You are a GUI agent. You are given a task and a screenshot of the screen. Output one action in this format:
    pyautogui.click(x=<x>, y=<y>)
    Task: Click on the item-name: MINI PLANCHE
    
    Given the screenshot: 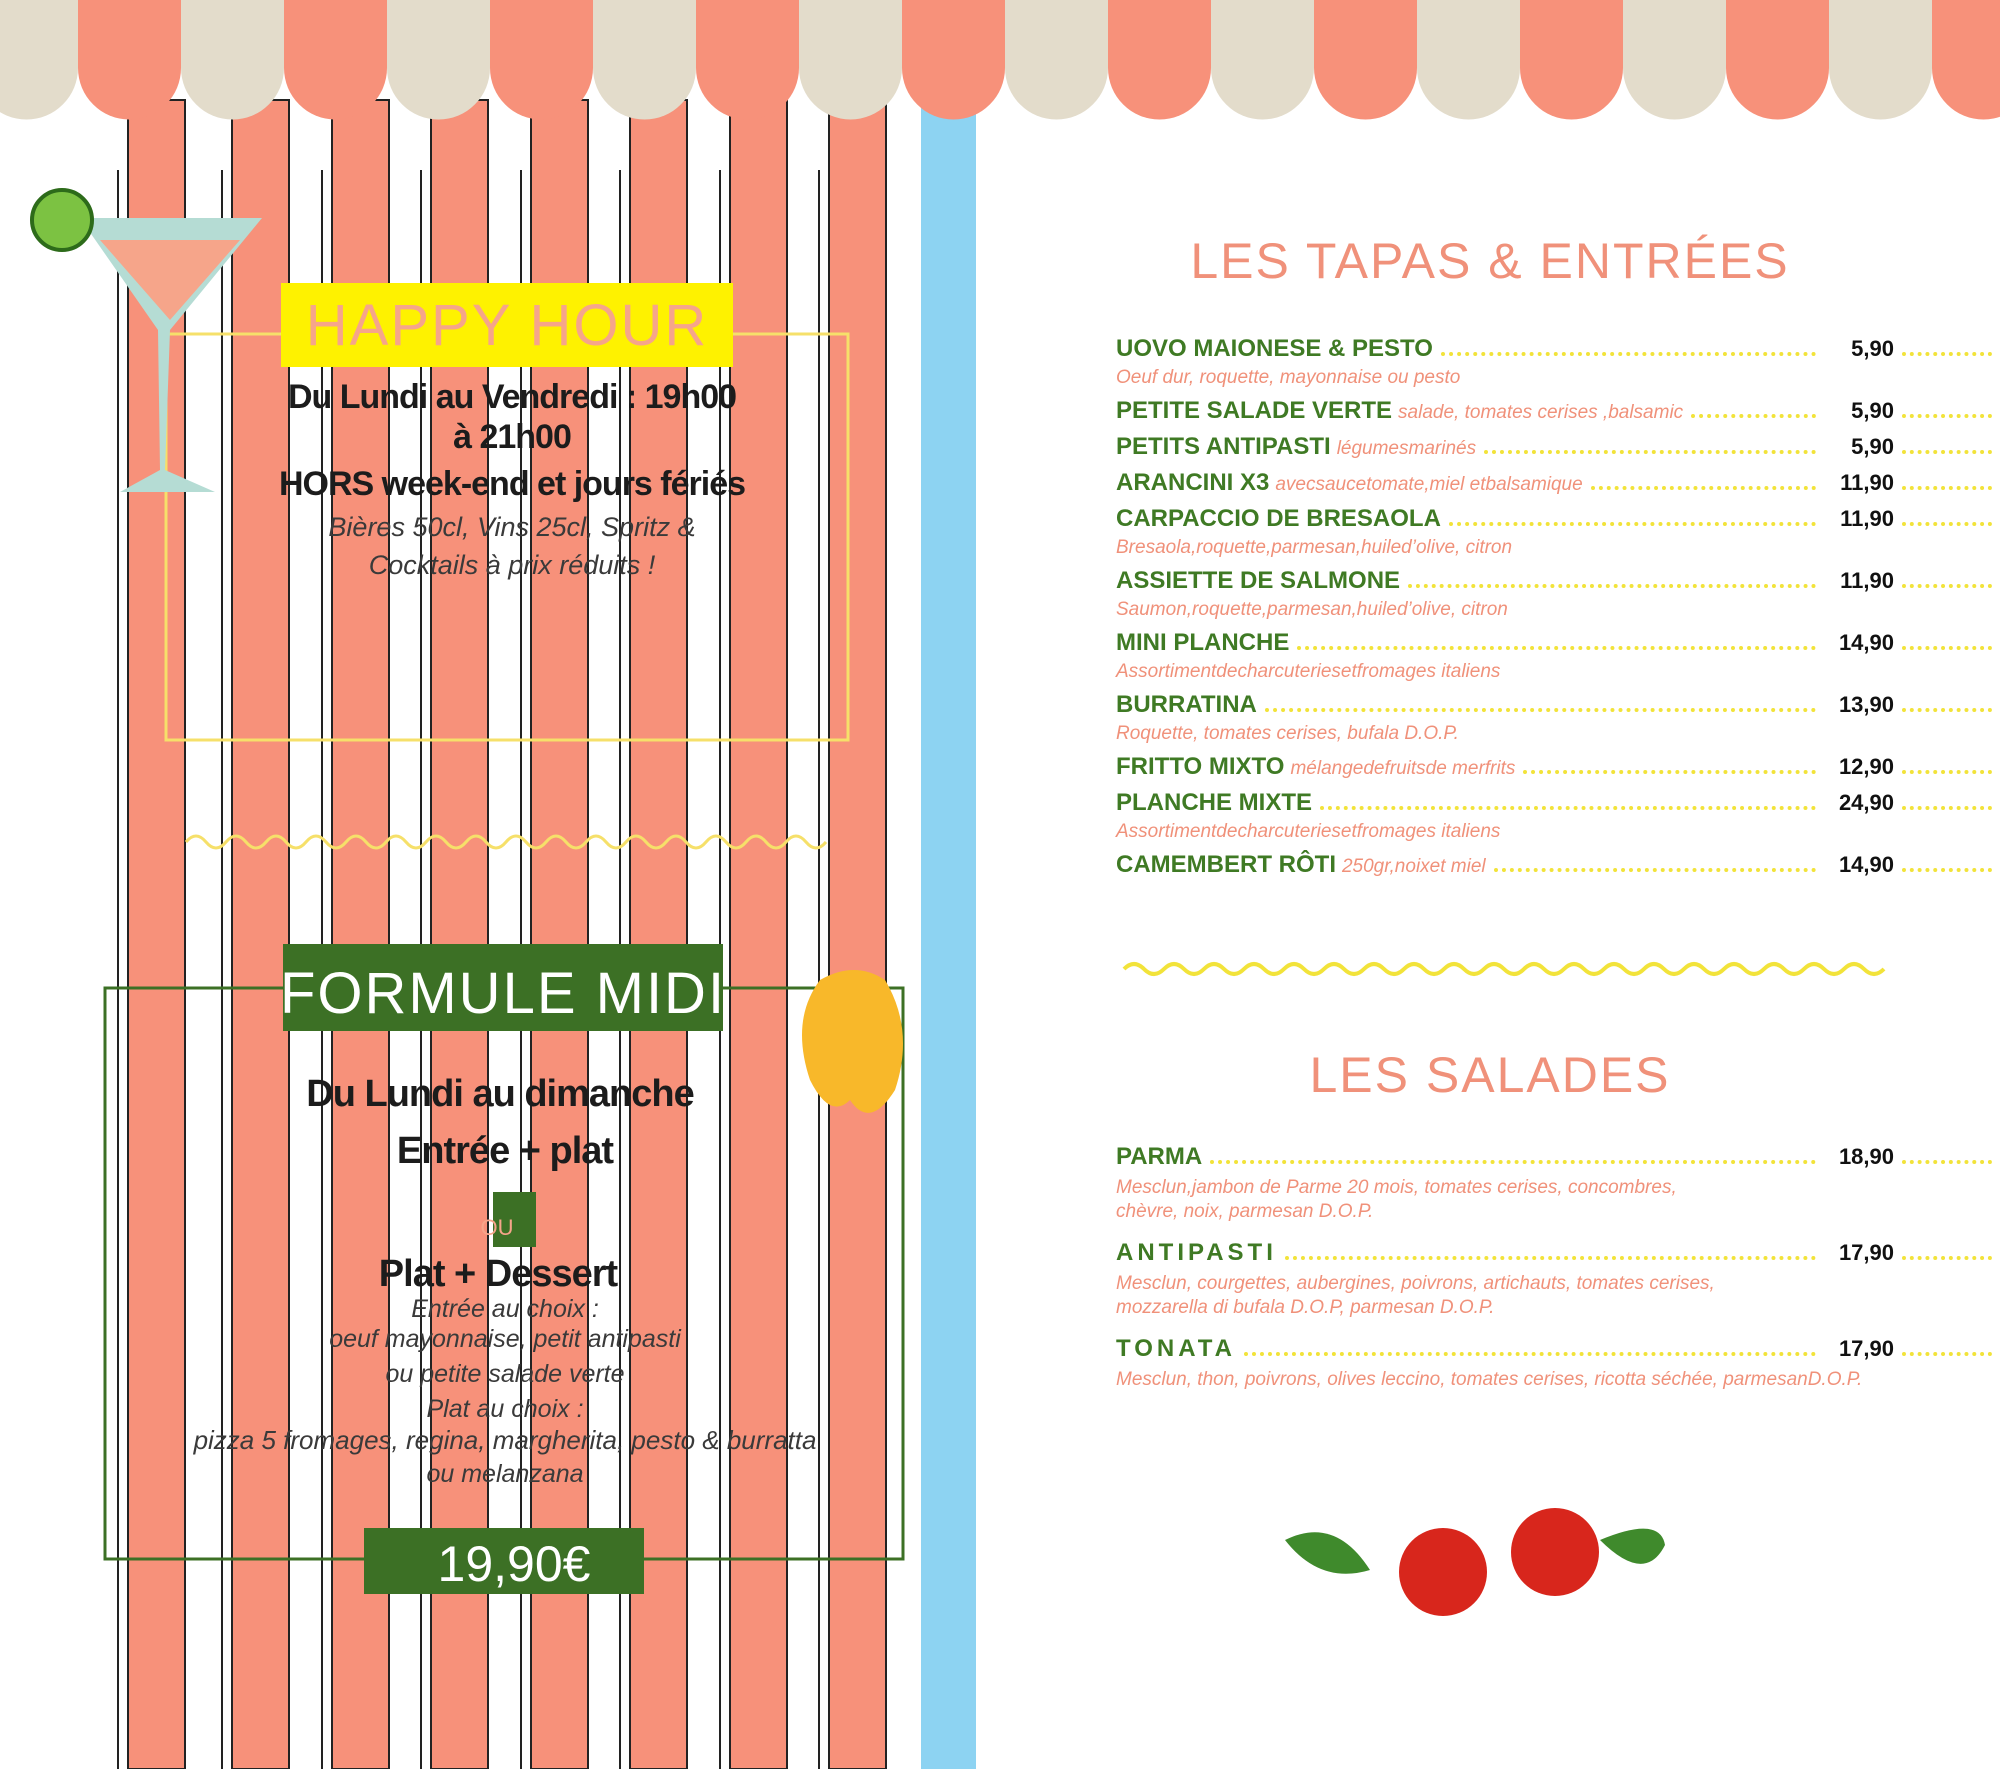 What is the action you would take?
    pyautogui.click(x=1203, y=642)
    